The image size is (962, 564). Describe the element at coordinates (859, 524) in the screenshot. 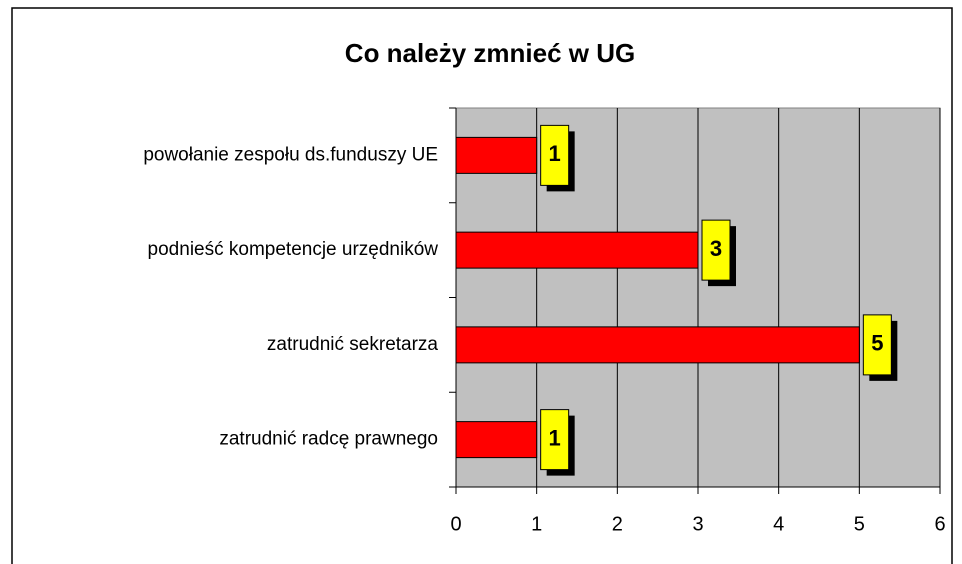

I see `x-tick-label: 5` at that location.